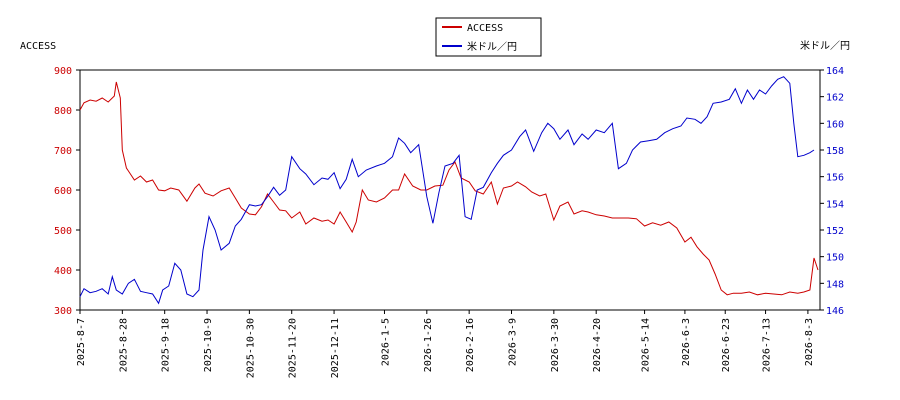  Describe the element at coordinates (646, 345) in the screenshot. I see `x-axis-tick-label: 2026-5-14` at that location.